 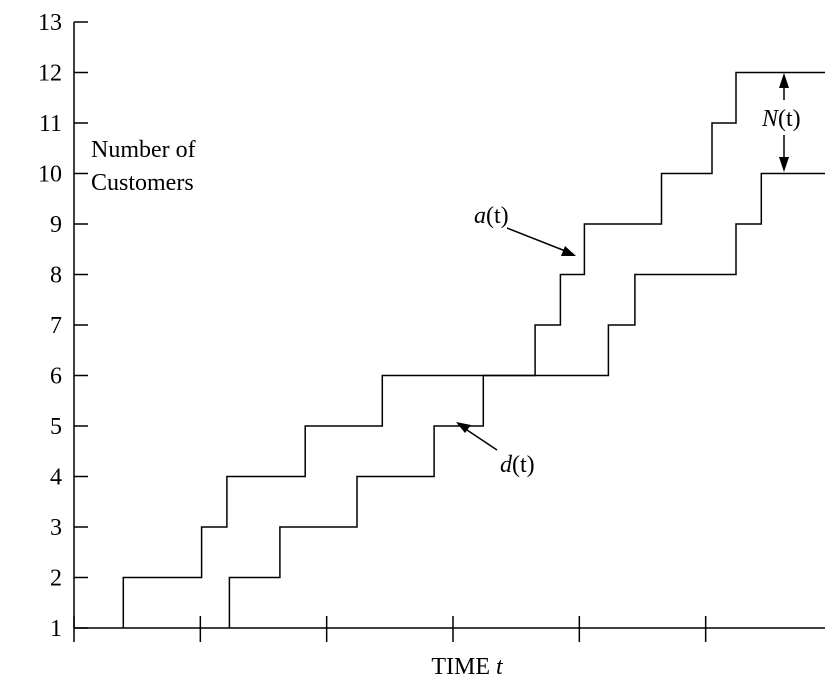 I want to click on y-tick-label: 5, so click(x=56, y=427).